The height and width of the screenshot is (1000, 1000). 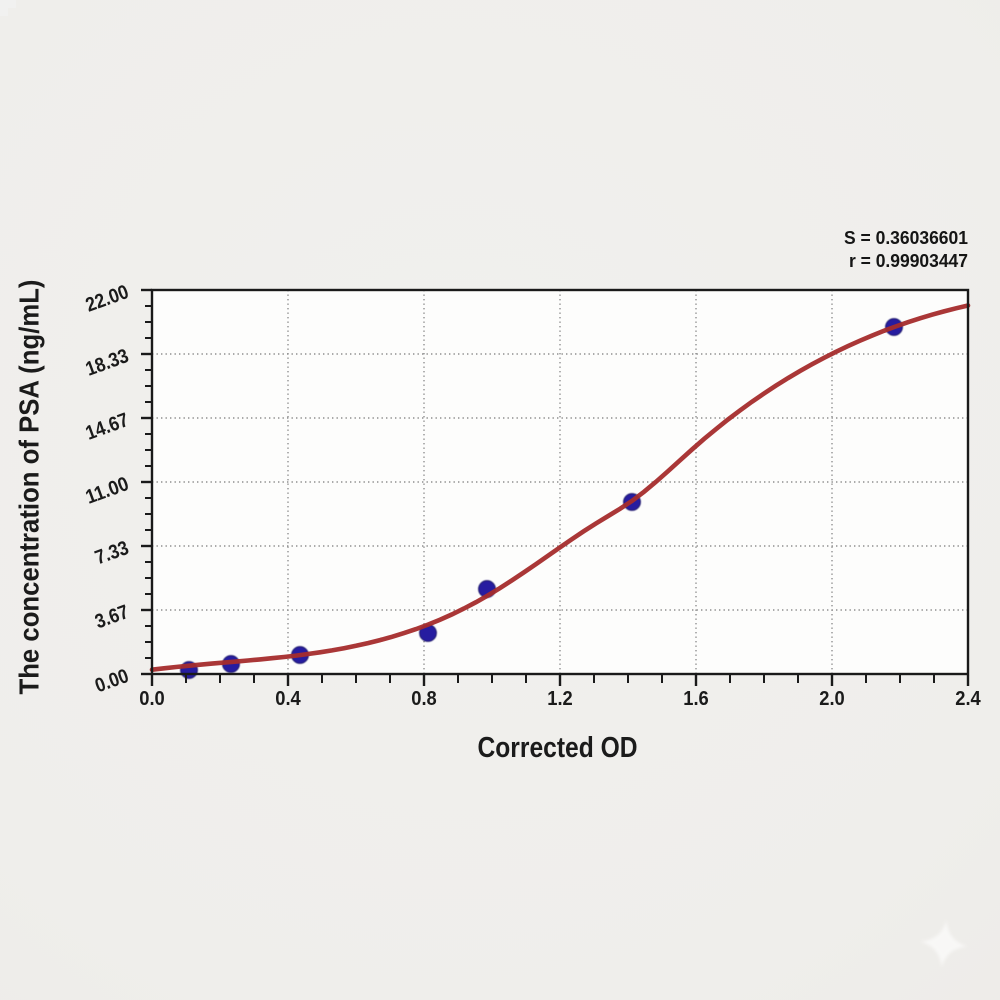 What do you see at coordinates (968, 698) in the screenshot?
I see `svg-text: 2.4` at bounding box center [968, 698].